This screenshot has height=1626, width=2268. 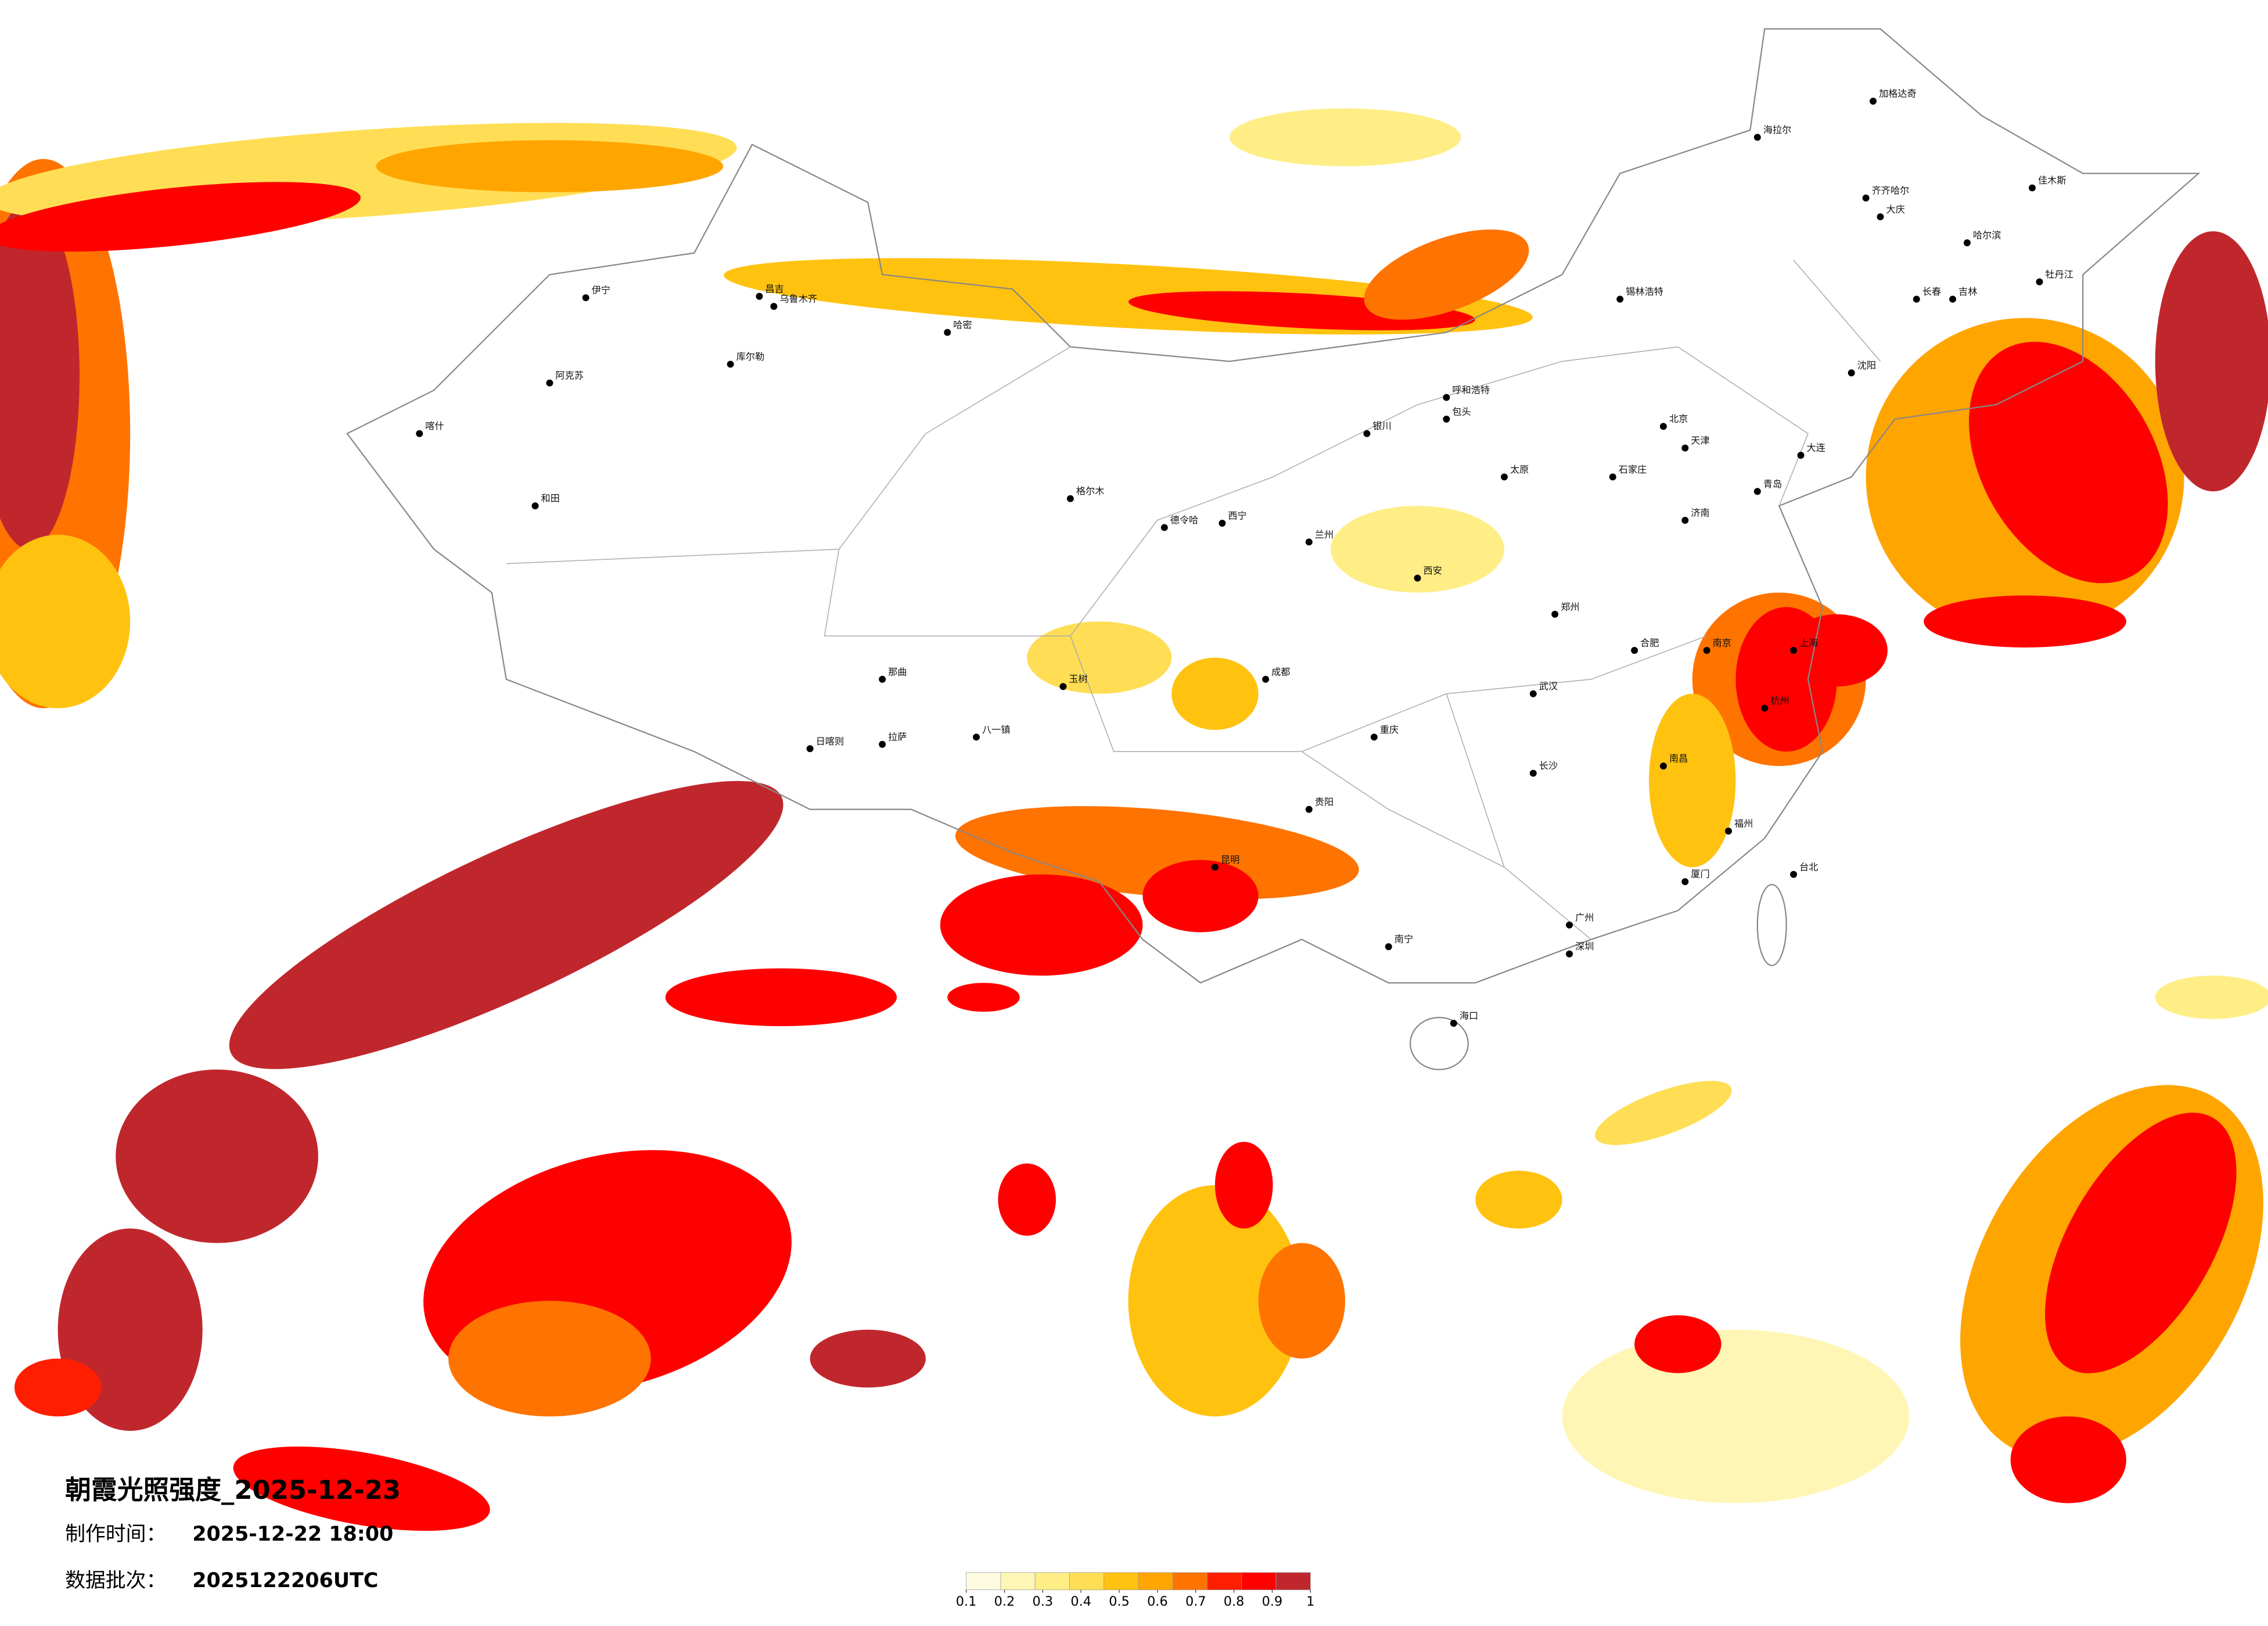 What do you see at coordinates (1649, 643) in the screenshot?
I see `city-label: 合肥` at bounding box center [1649, 643].